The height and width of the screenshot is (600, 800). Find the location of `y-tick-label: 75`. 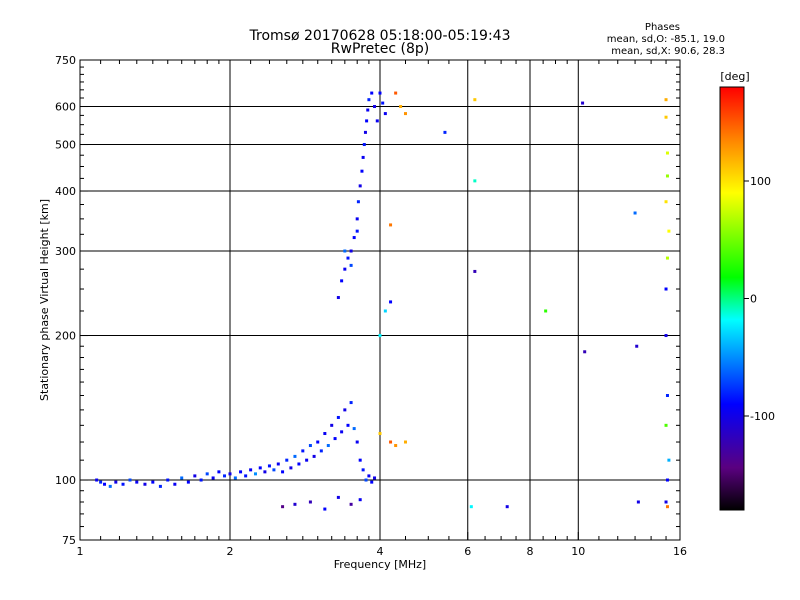

y-tick-label: 75 is located at coordinates (69, 540).